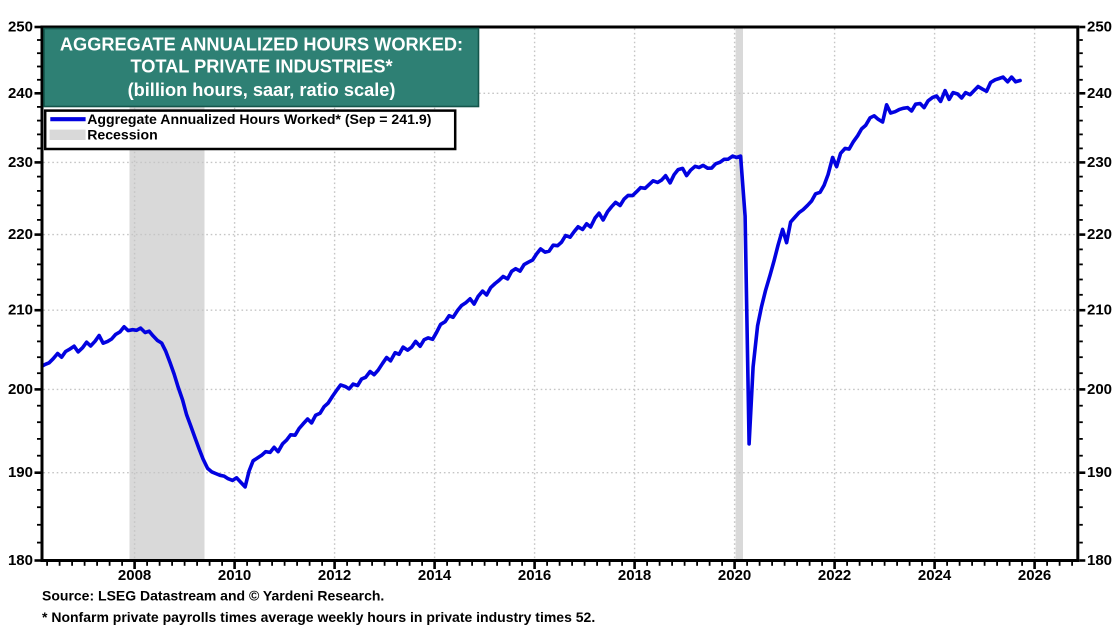  I want to click on svg-text: 2008, so click(134, 575).